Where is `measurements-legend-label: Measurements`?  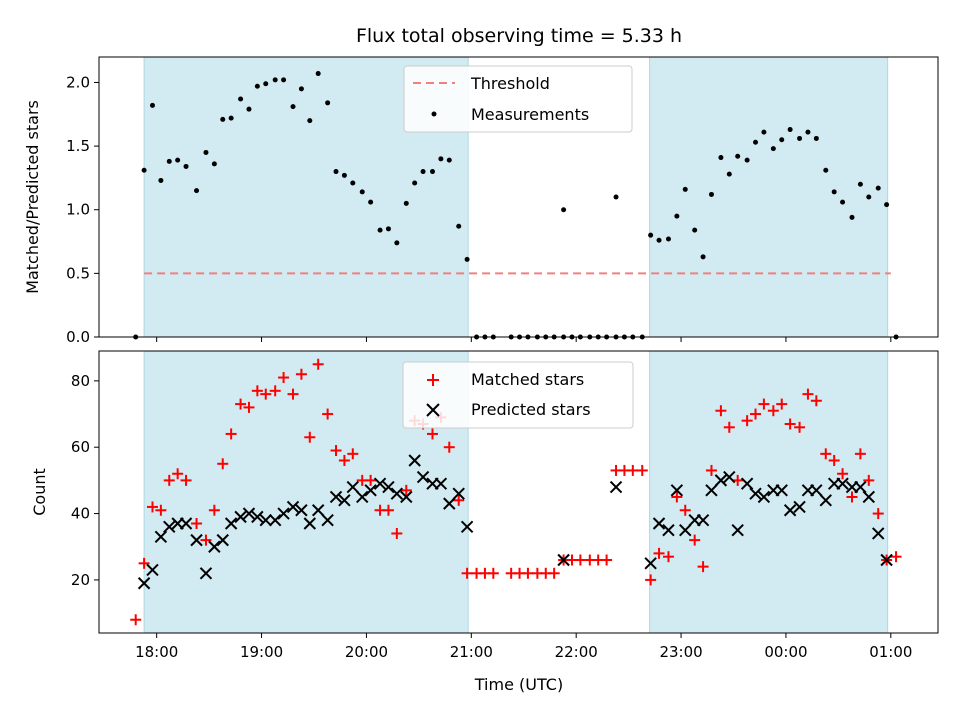
measurements-legend-label: Measurements is located at coordinates (530, 114).